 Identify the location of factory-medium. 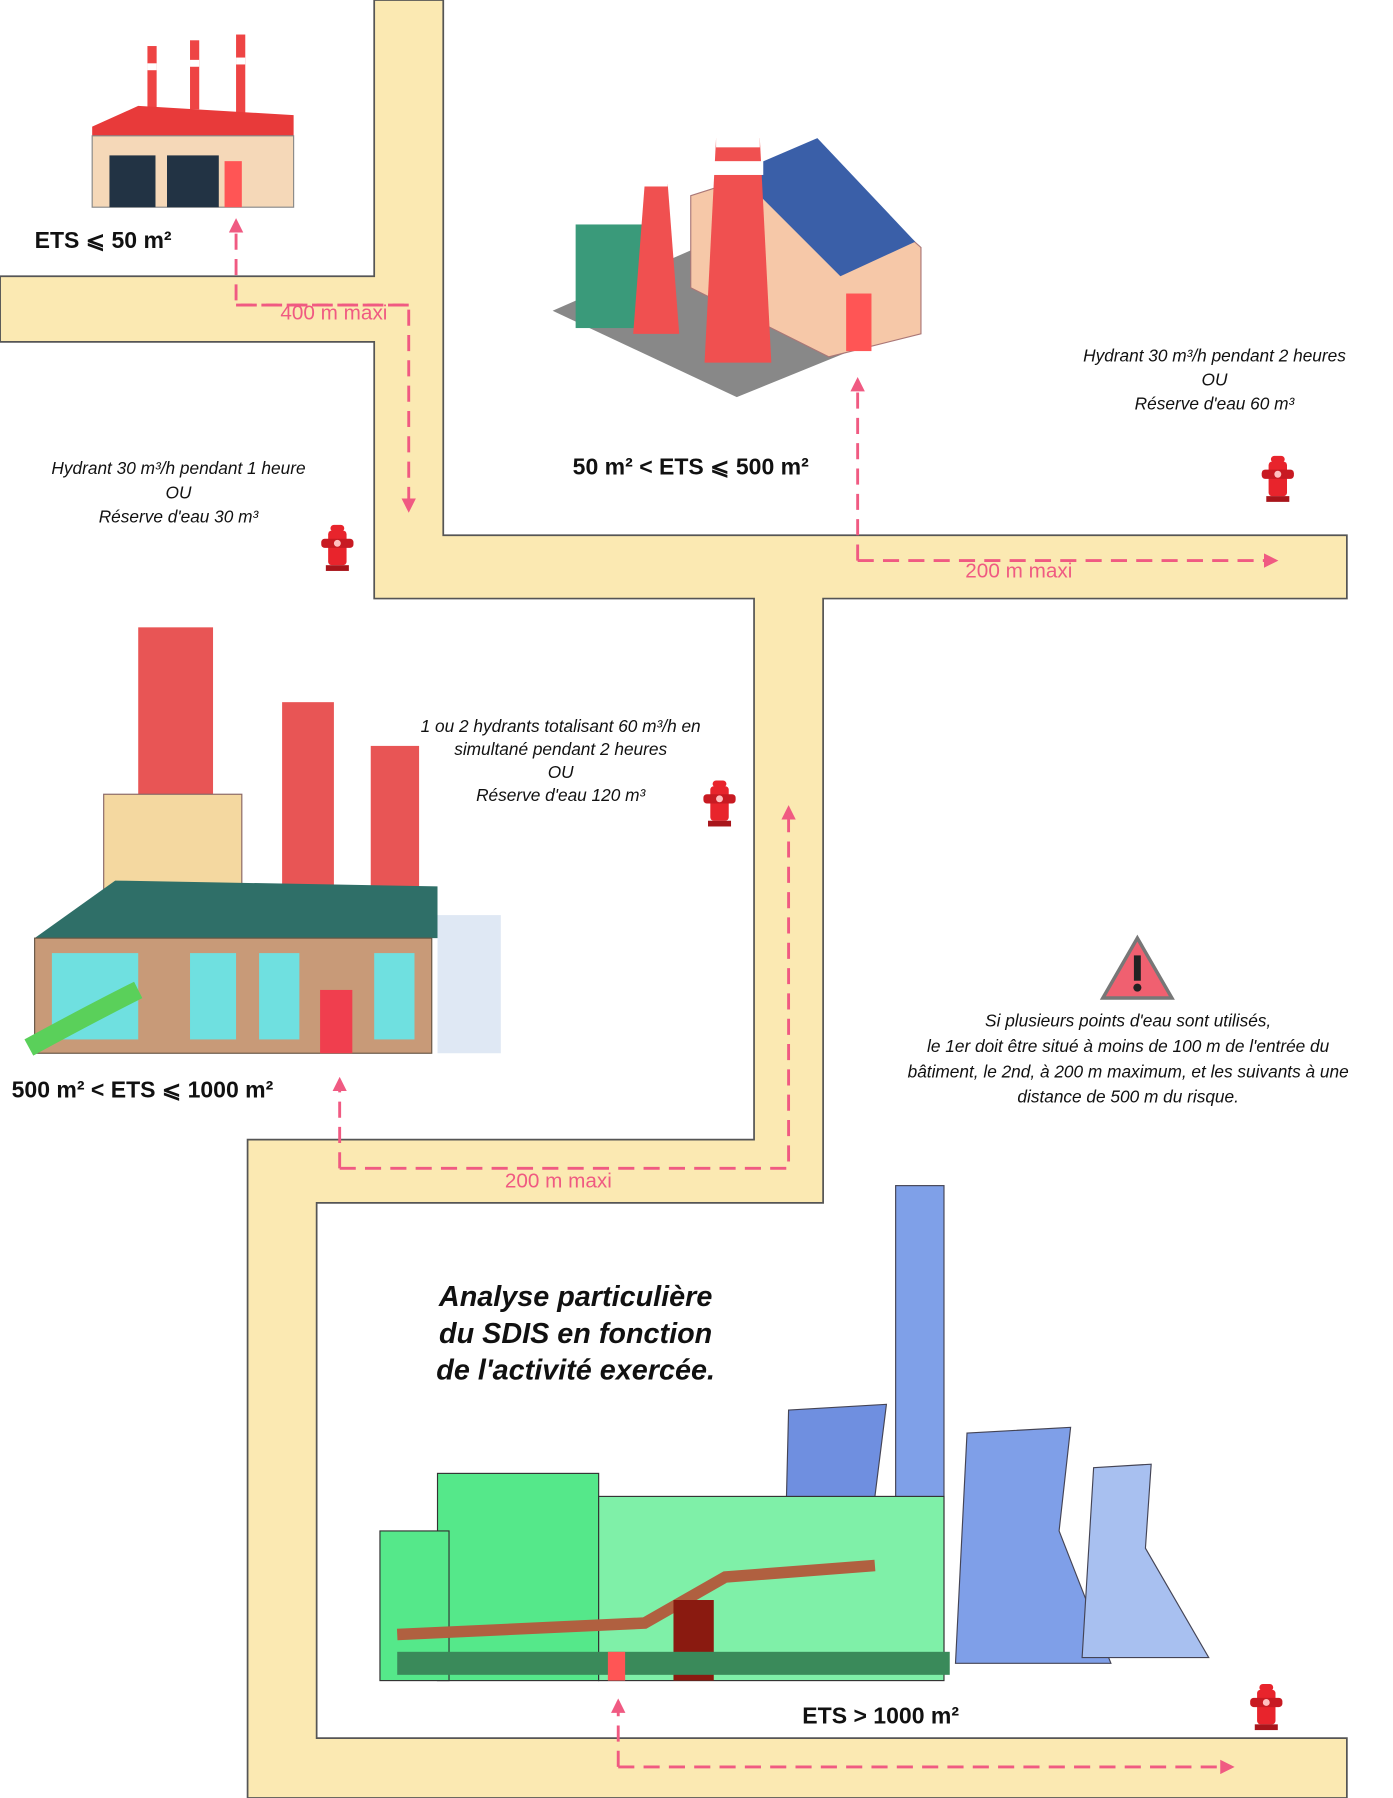
(737, 262).